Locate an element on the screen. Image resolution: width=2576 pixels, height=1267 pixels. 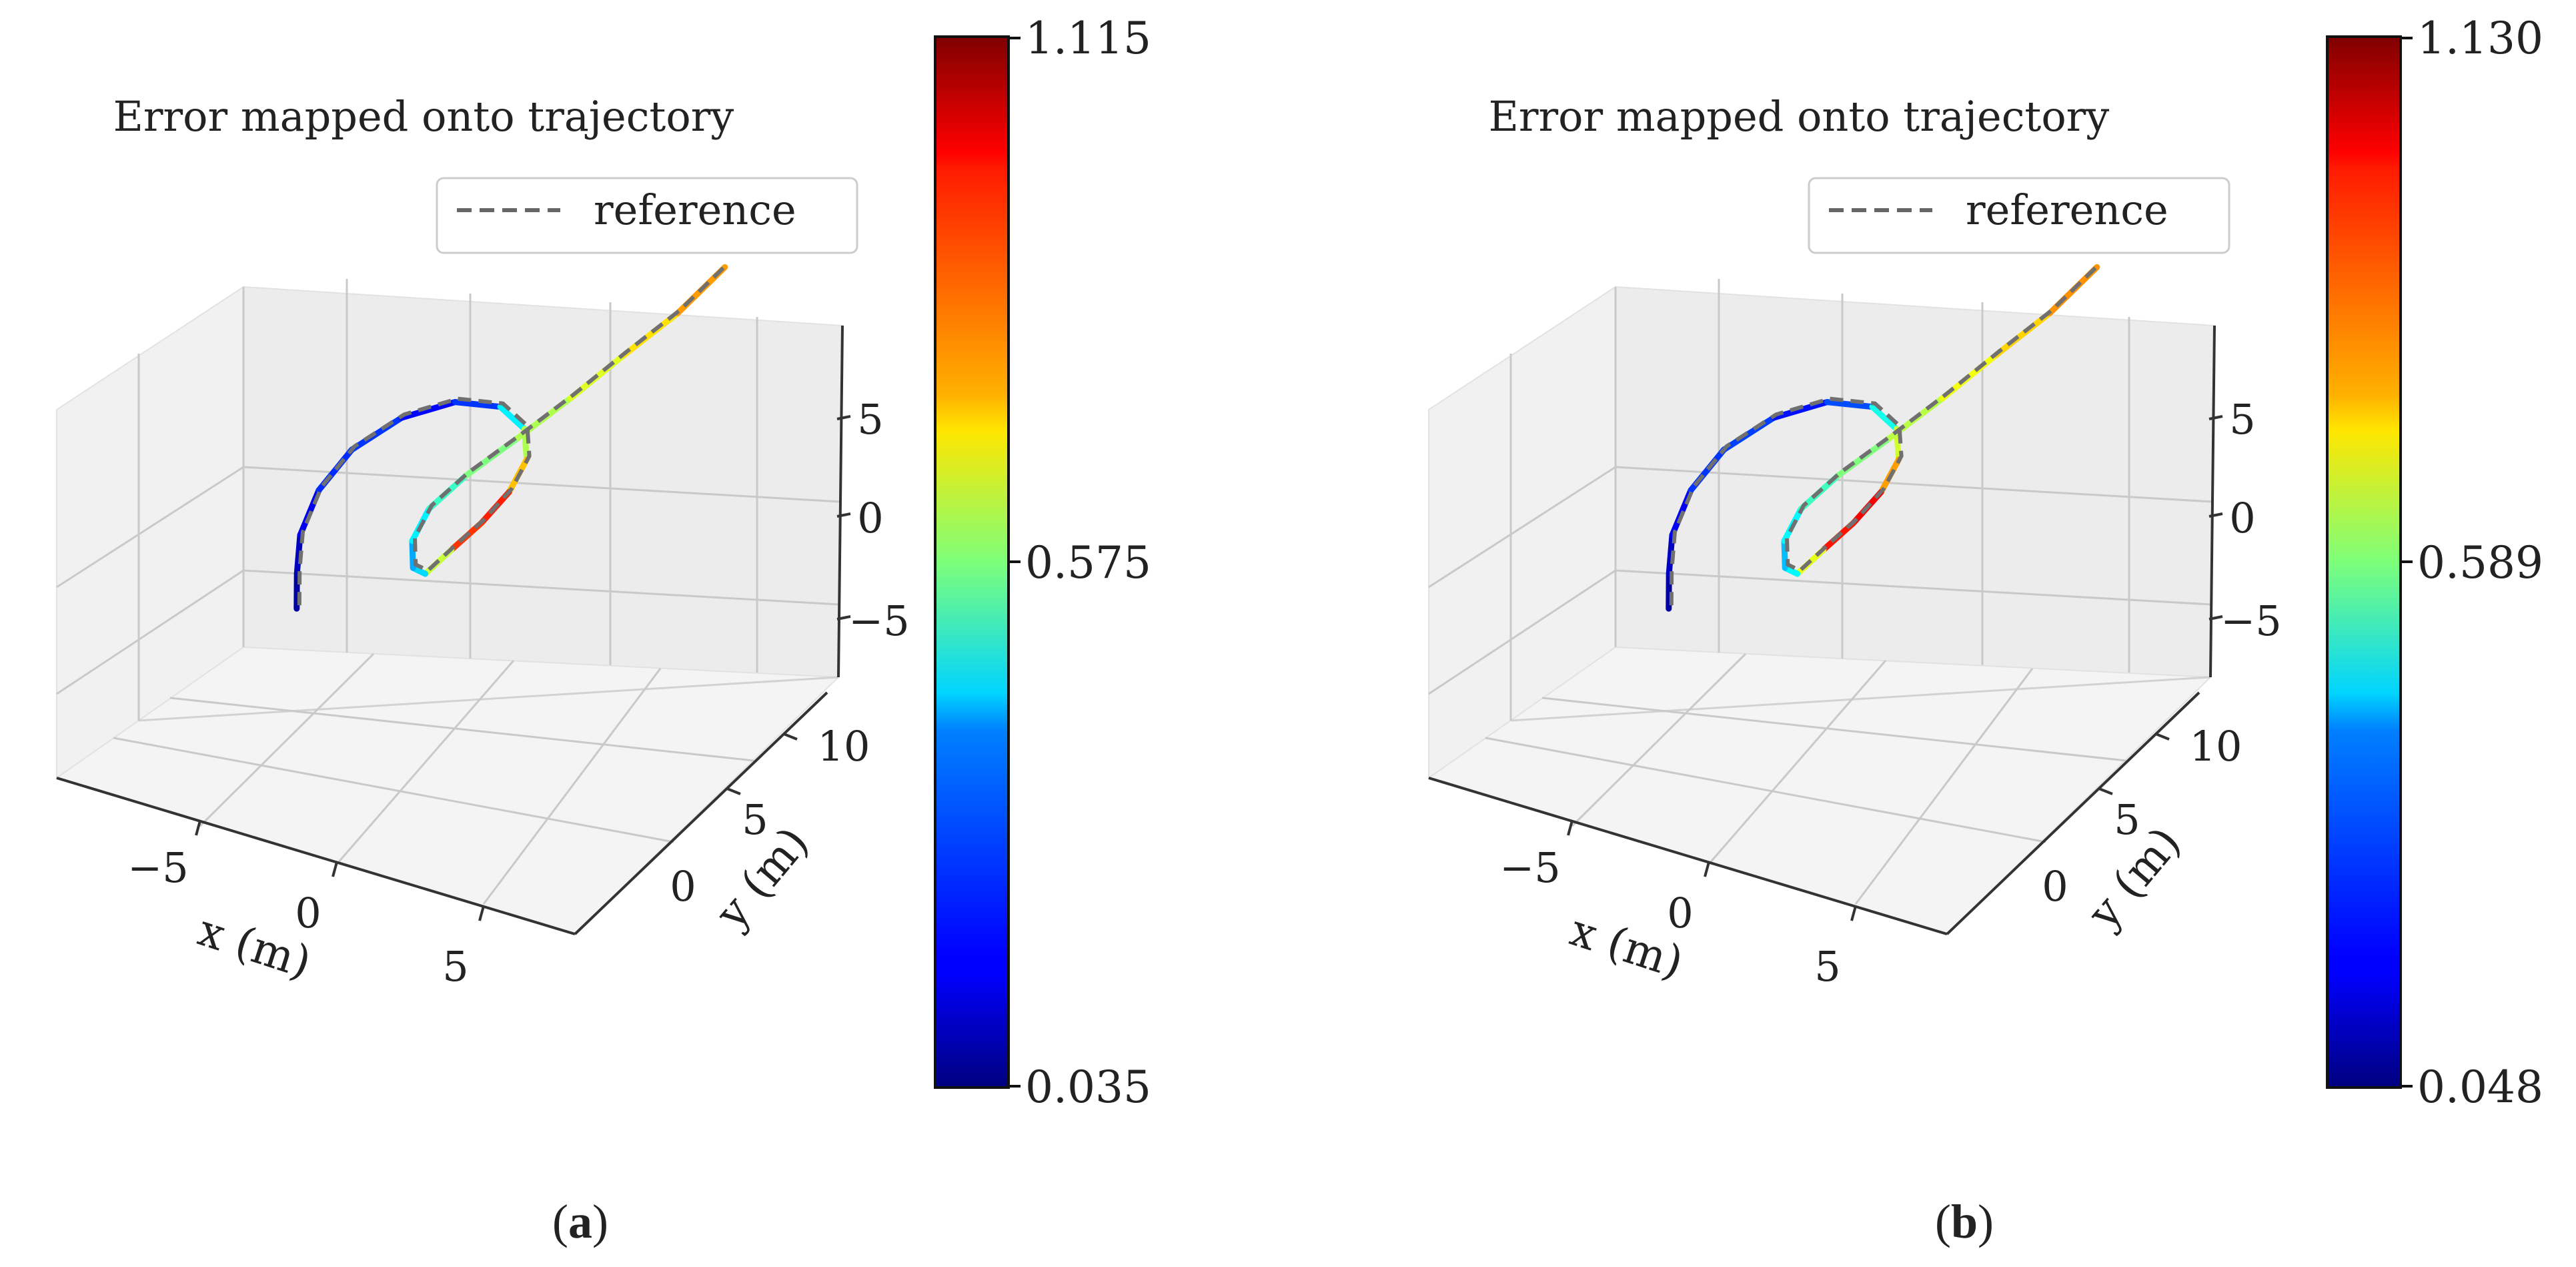
colorbar-mid-label: 0.589 is located at coordinates (2480, 562).